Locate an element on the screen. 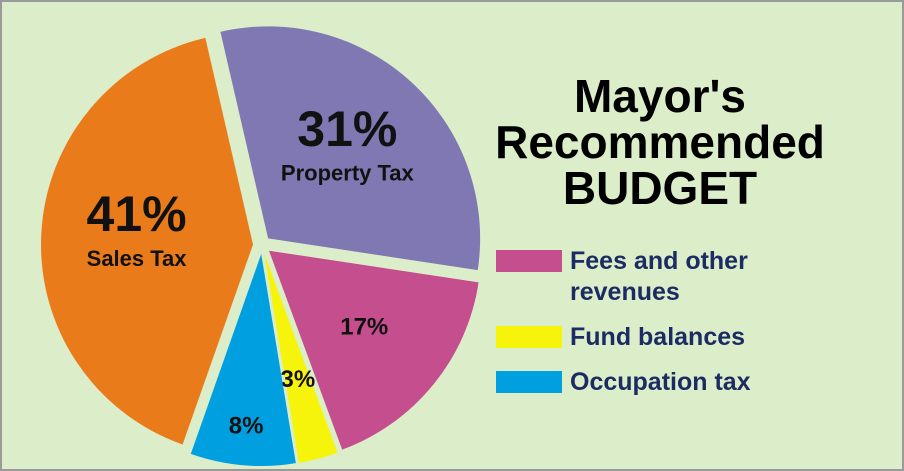 The height and width of the screenshot is (471, 904). chart-title: Recommended is located at coordinates (660, 142).